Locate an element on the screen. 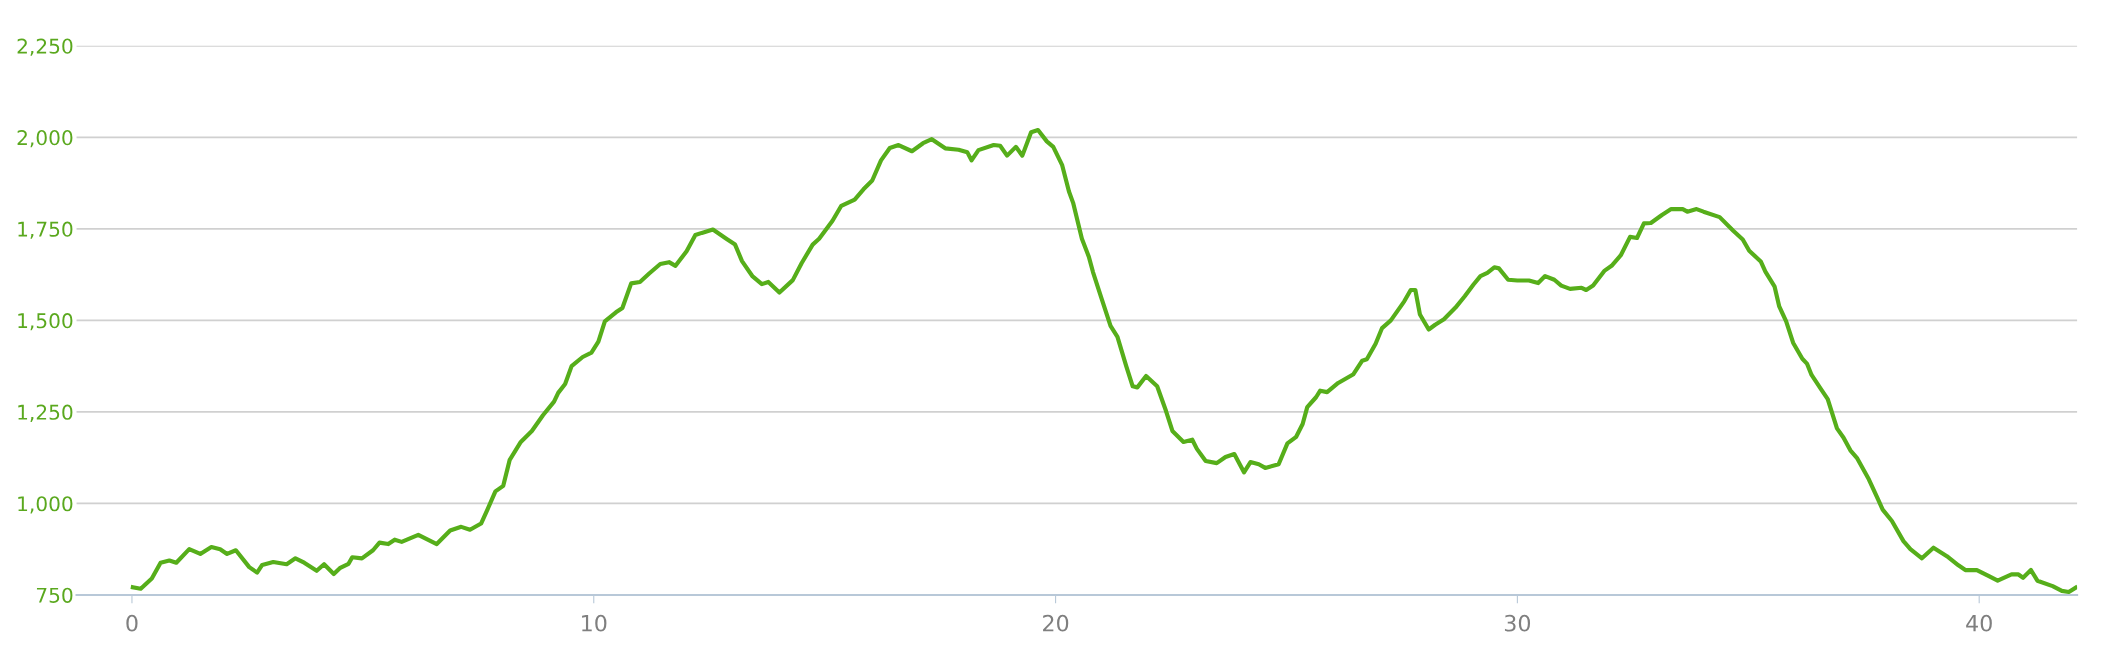  y-tick-label: 750 is located at coordinates (54, 595).